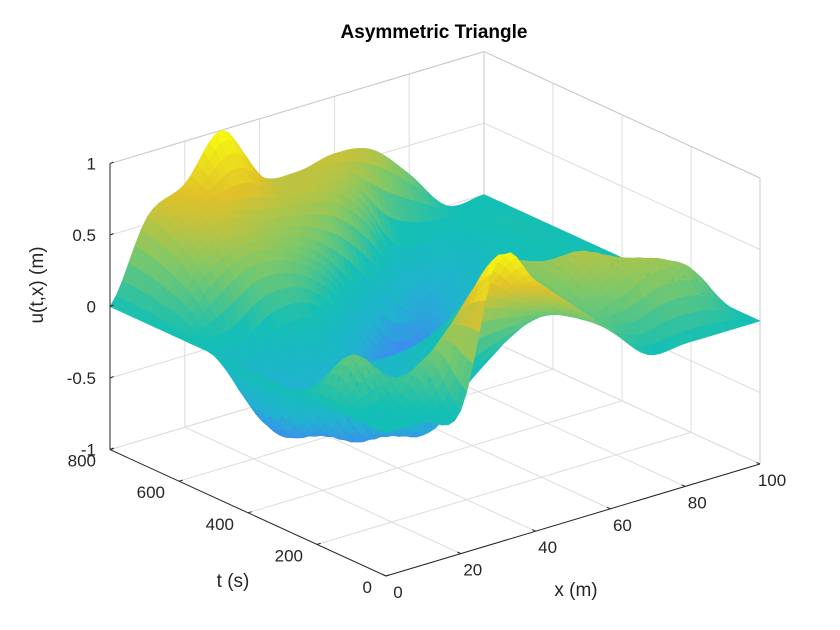  I want to click on z-tick-label: 1, so click(91, 164).